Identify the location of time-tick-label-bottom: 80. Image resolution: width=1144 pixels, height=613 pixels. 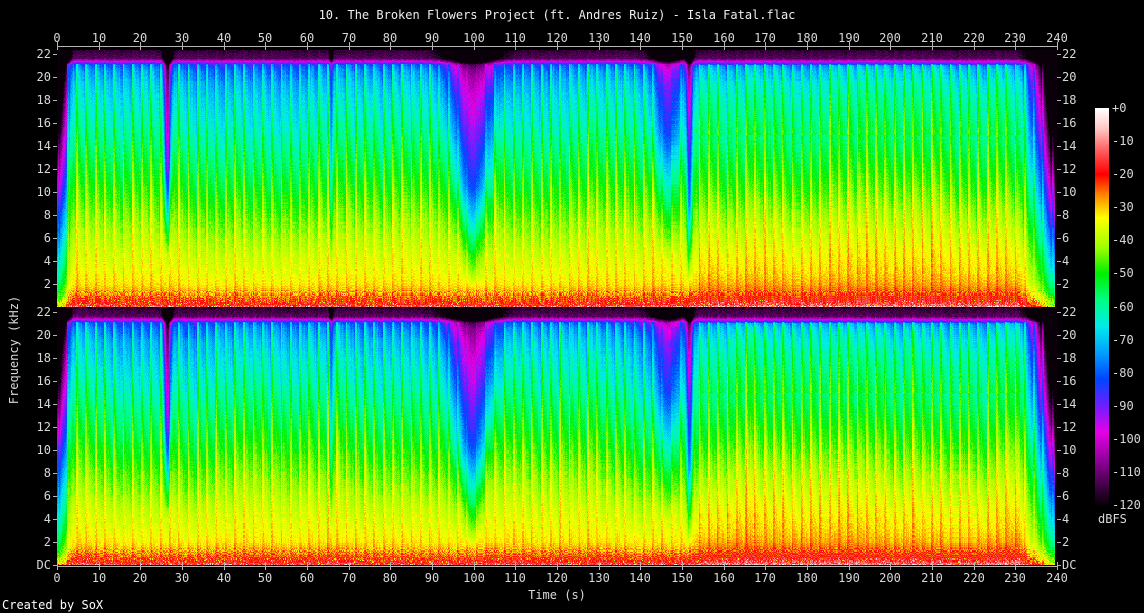
(390, 578).